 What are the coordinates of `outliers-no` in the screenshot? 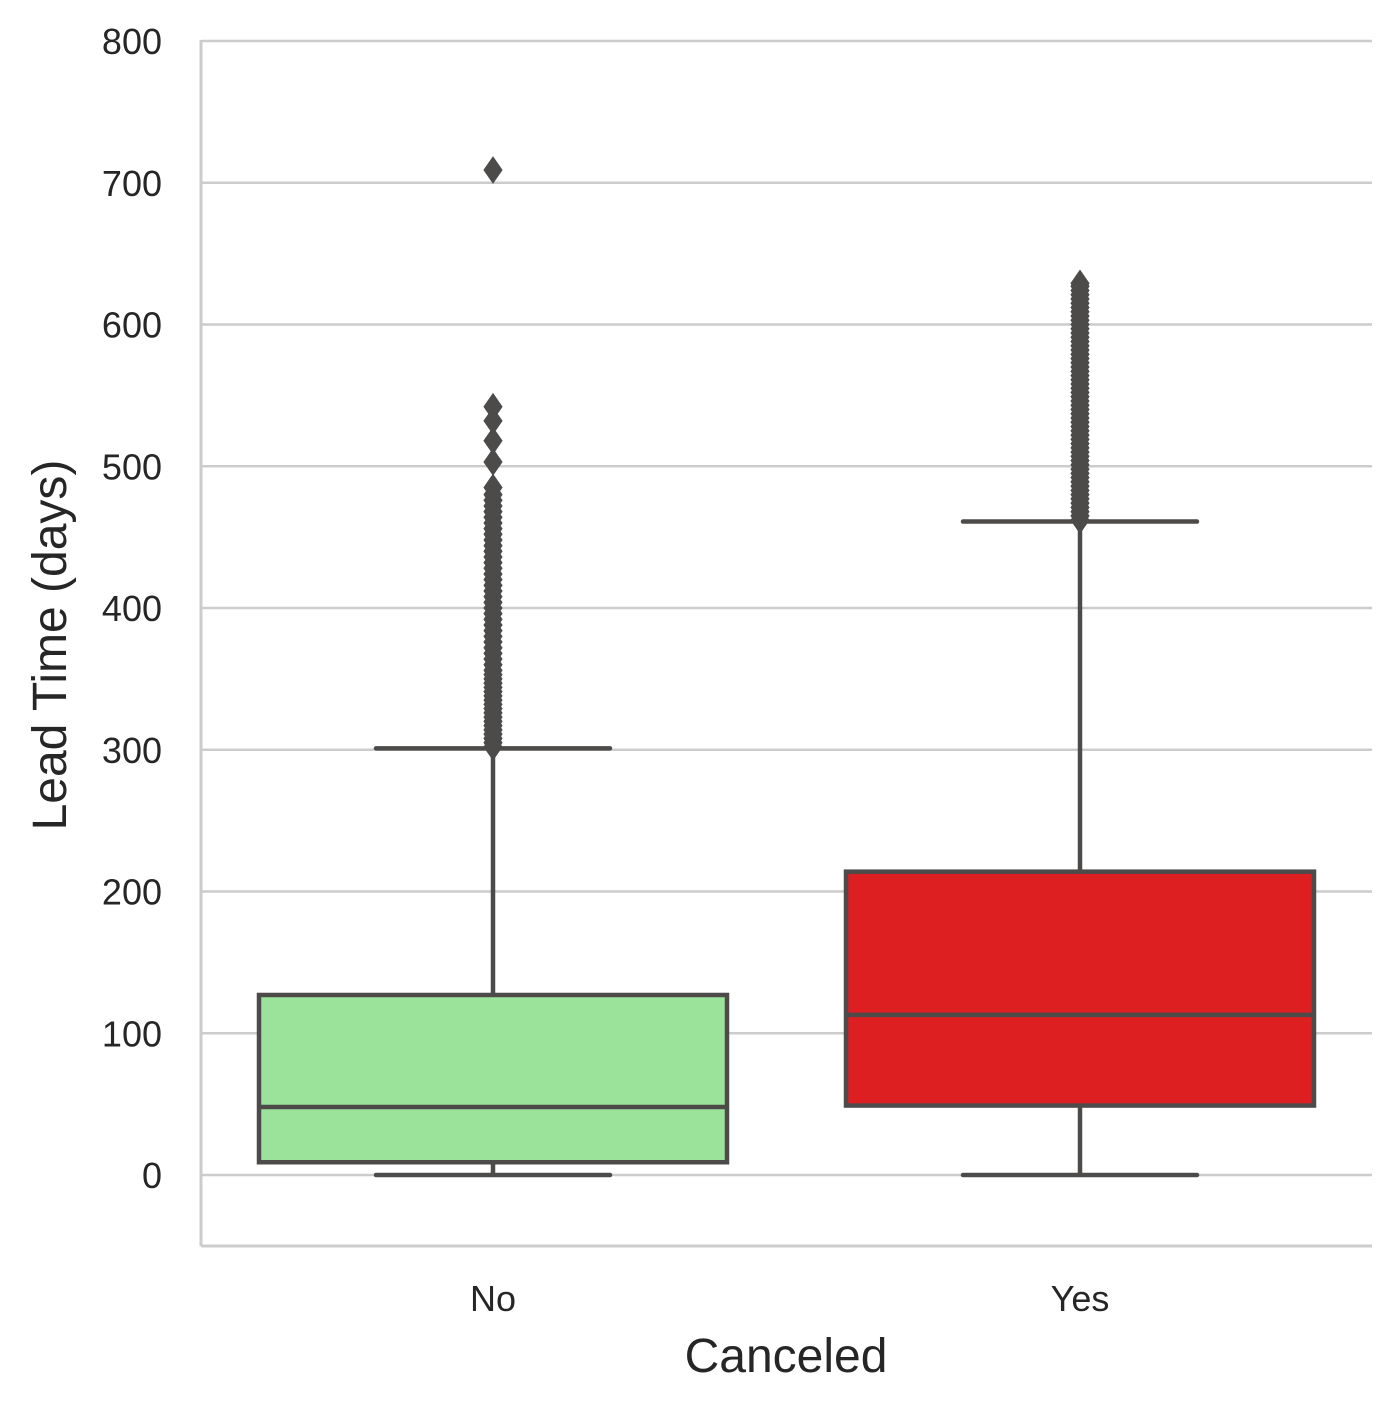 It's located at (493, 458).